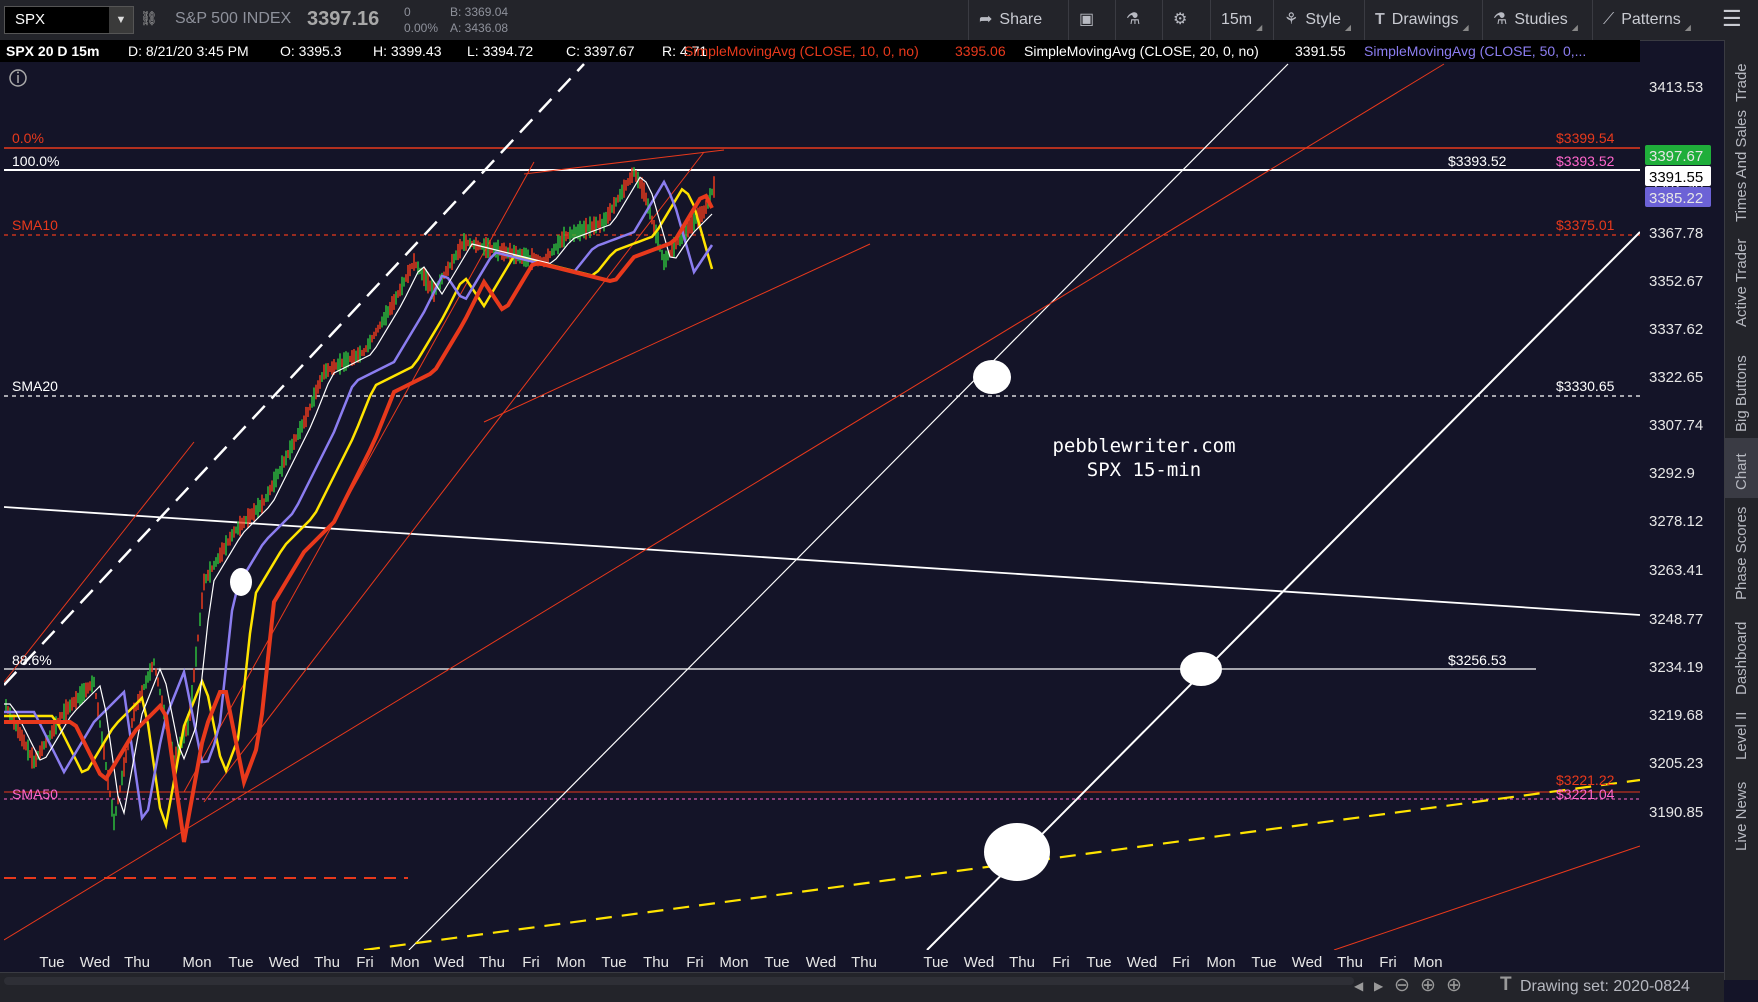 The image size is (1758, 1002). Describe the element at coordinates (1741, 468) in the screenshot. I see `tab-chart: Chart` at that location.